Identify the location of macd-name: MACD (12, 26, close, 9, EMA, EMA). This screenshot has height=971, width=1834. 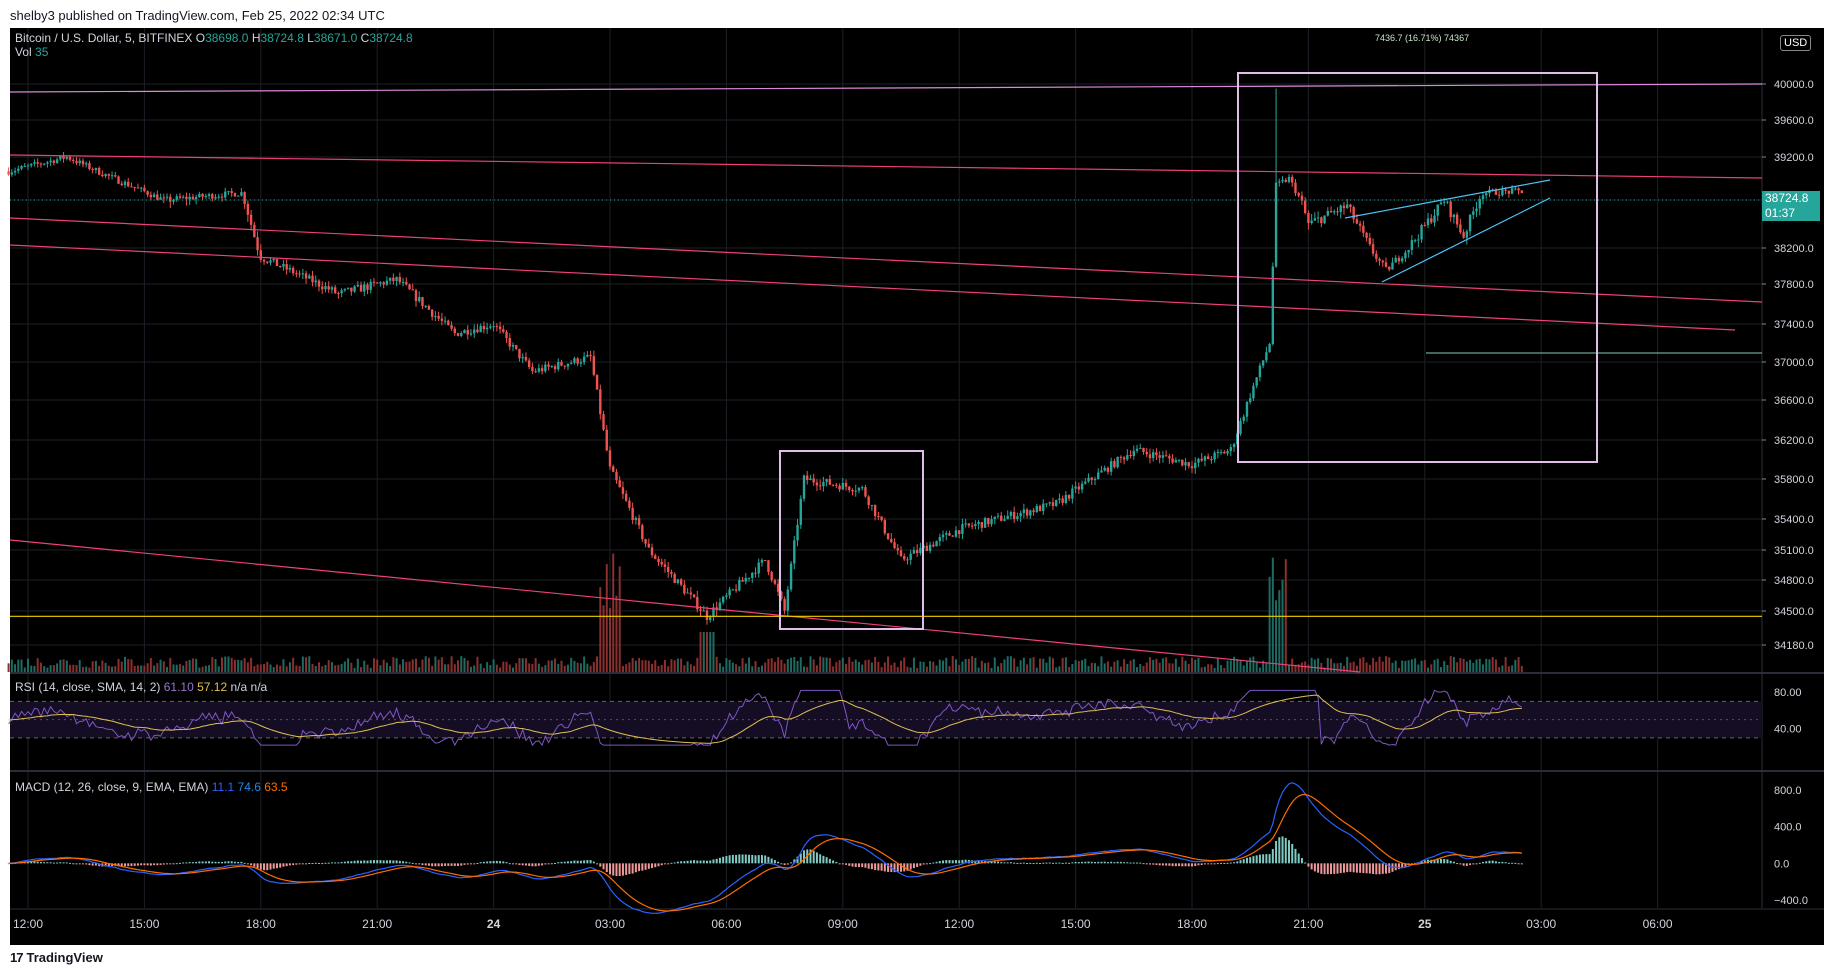
(112, 787).